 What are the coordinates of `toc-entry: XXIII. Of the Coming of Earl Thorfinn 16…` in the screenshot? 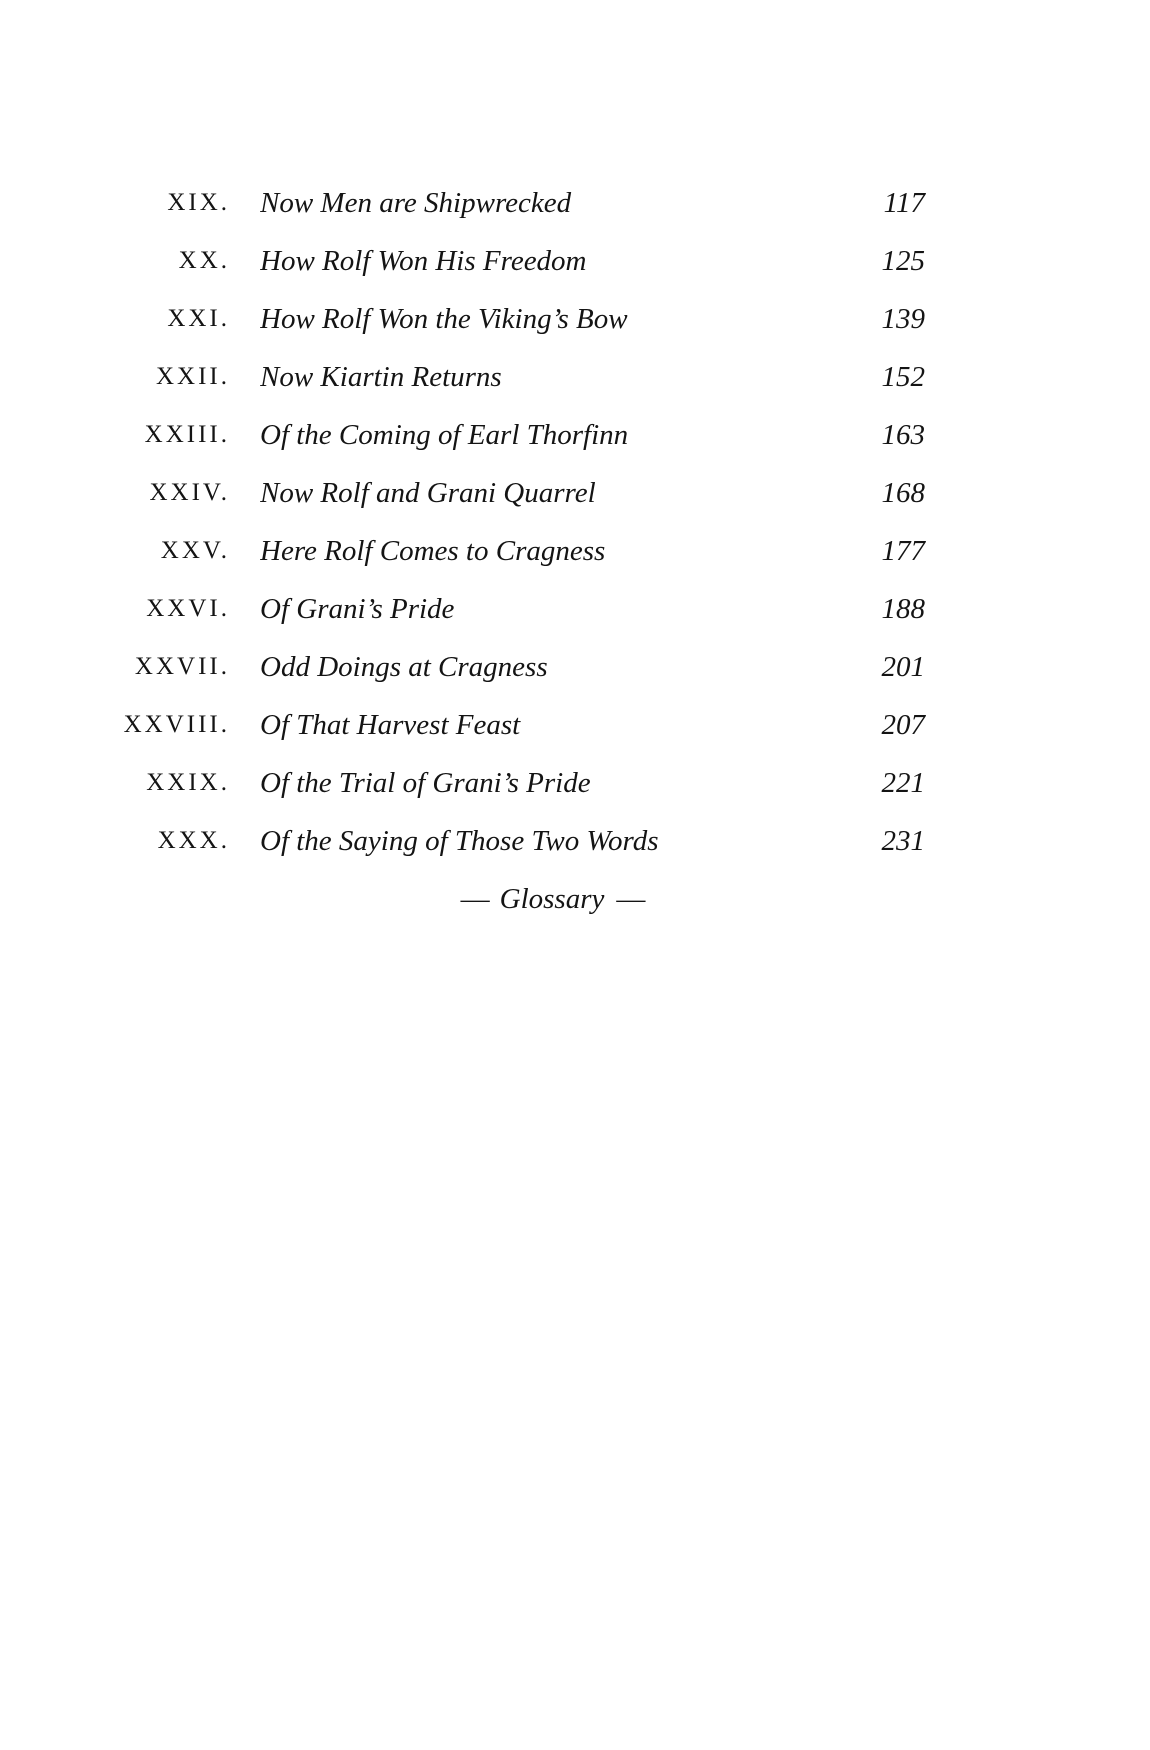 It's located at (575, 435).